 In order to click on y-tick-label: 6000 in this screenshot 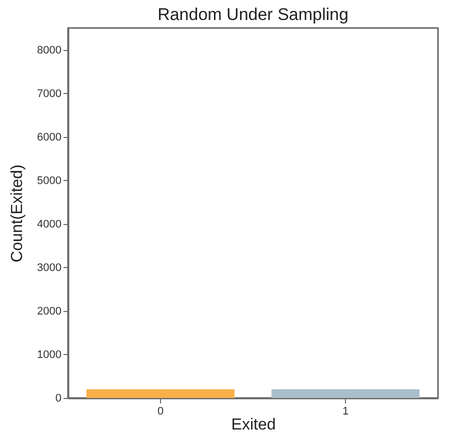, I will do `click(49, 137)`.